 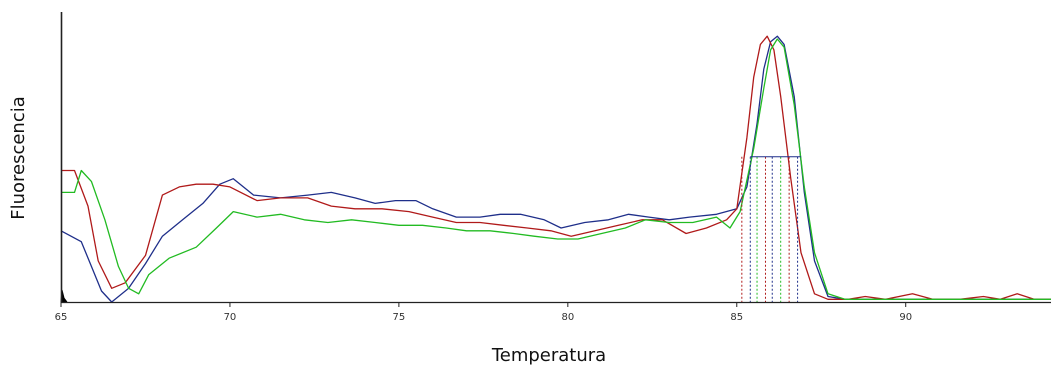 What do you see at coordinates (548, 355) in the screenshot?
I see `x-axis-title: Temperatura` at bounding box center [548, 355].